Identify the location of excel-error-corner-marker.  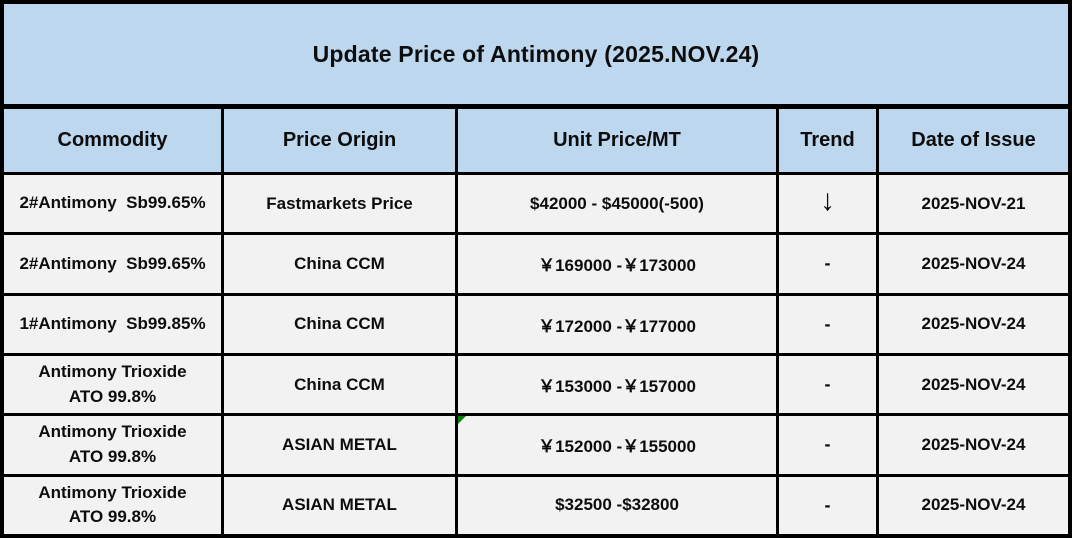
(462, 420).